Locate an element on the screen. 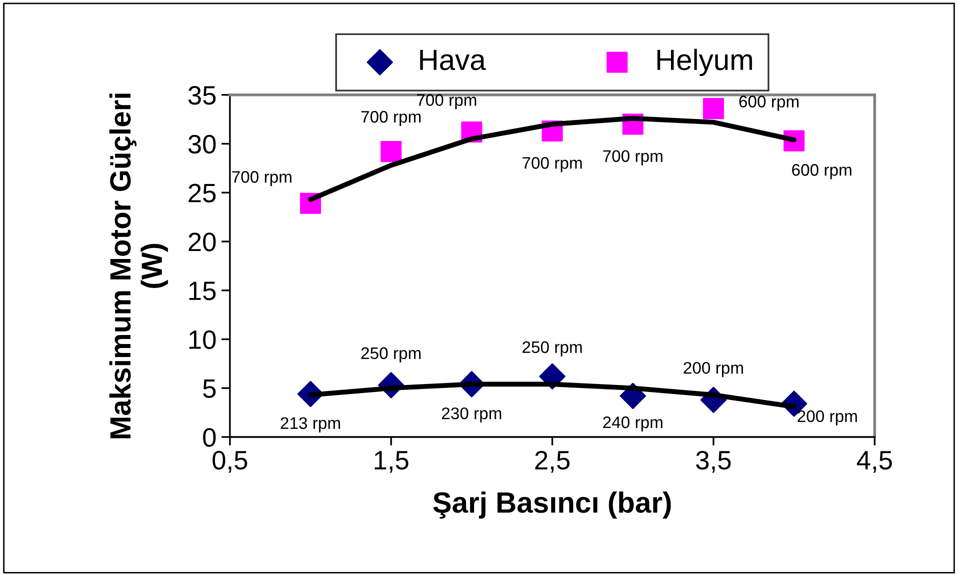  y-tick-label: 30 is located at coordinates (202, 144).